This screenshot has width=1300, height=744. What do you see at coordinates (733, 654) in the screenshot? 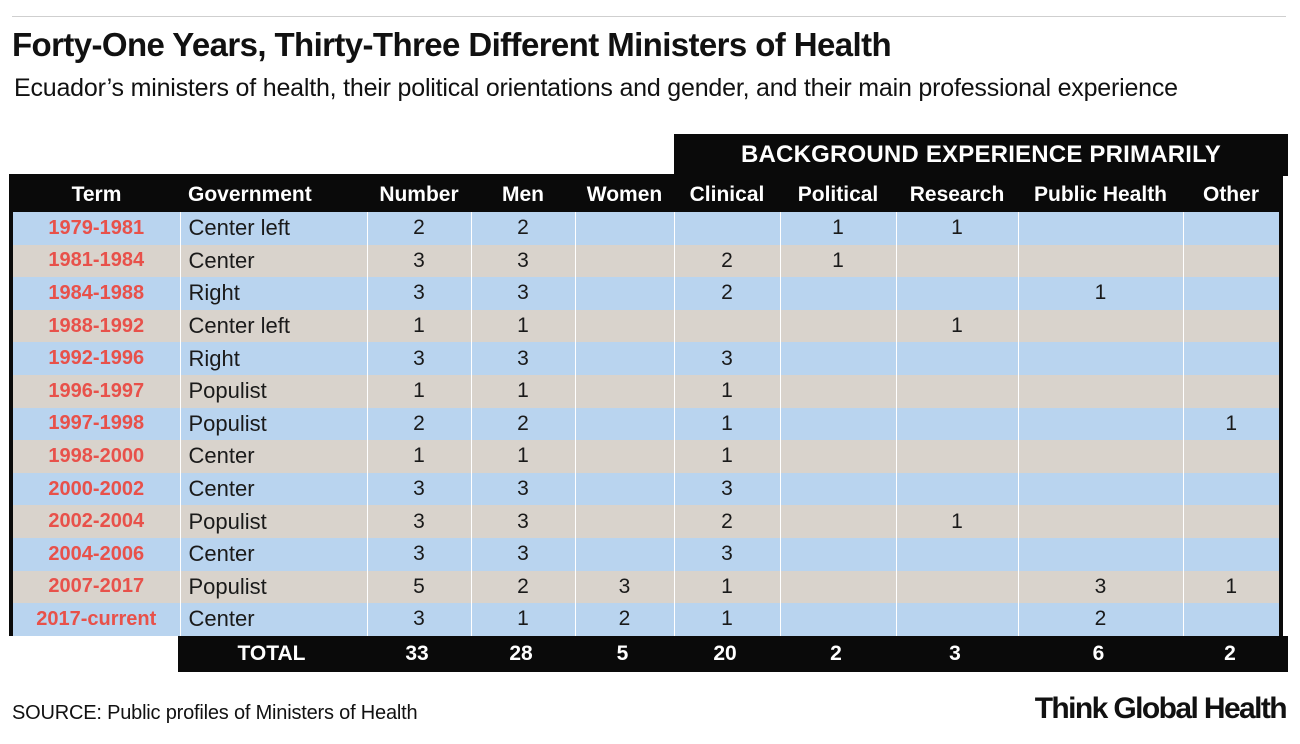
I see `total-row: TOTAL 33 28 5 20 2 3 6 2` at bounding box center [733, 654].